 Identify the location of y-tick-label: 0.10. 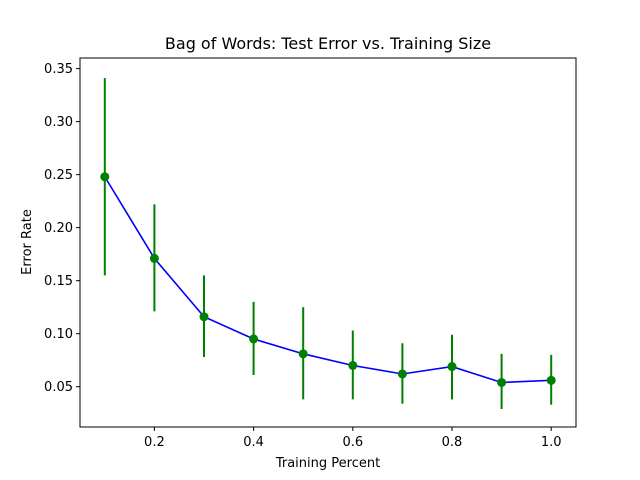
(58, 334).